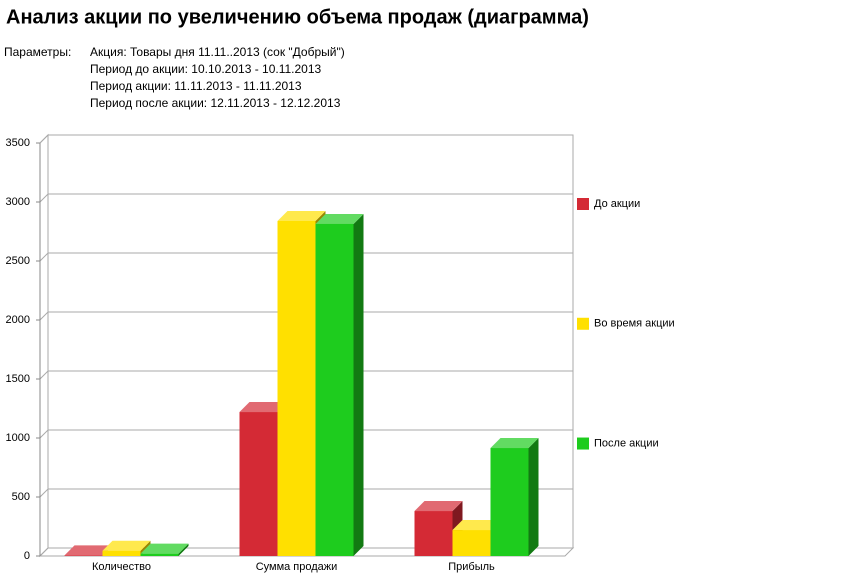 This screenshot has width=855, height=577. I want to click on y-tick-label: 1500, so click(18, 379).